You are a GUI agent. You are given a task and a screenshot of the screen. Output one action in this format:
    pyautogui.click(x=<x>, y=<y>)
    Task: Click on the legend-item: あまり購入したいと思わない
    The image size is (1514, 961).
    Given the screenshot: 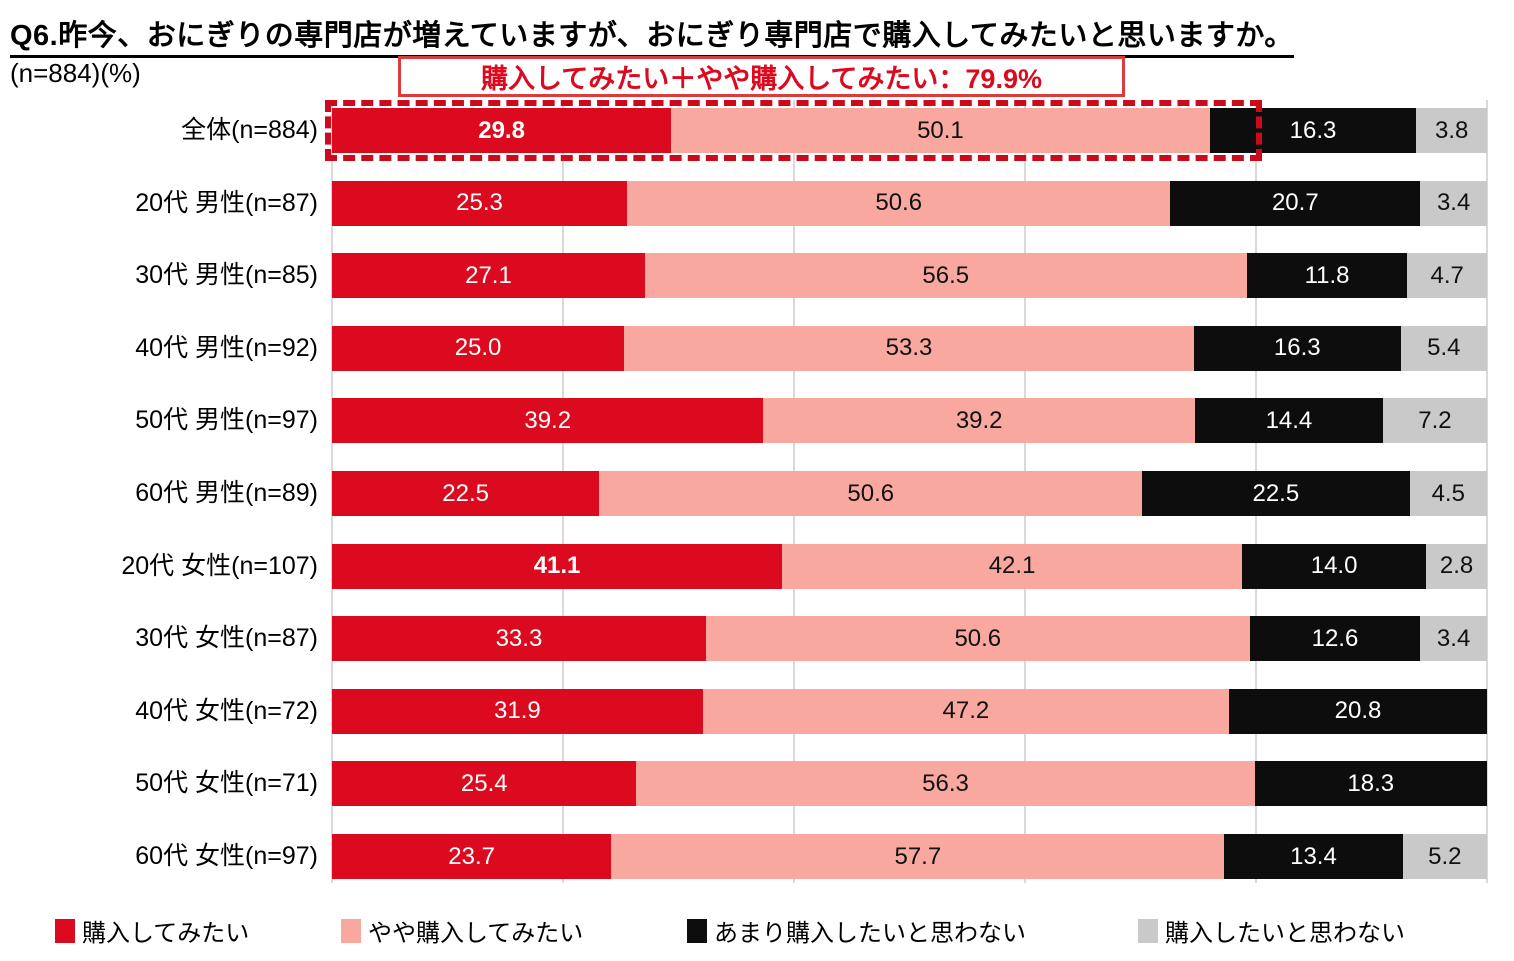 What is the action you would take?
    pyautogui.click(x=856, y=930)
    